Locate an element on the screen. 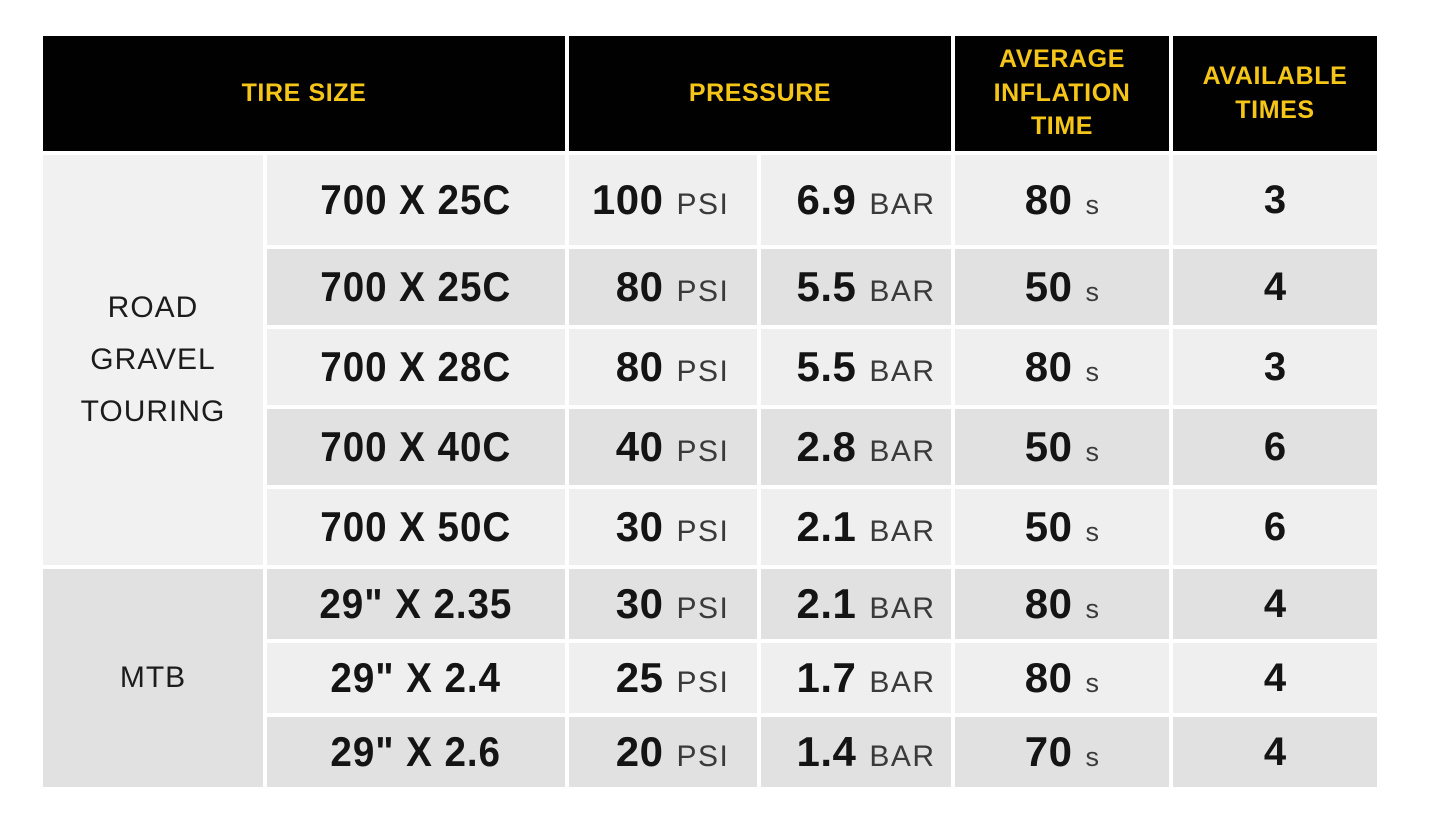 Image resolution: width=1445 pixels, height=822 pixels. header-tire-size-label: TIRE SIZE is located at coordinates (304, 92).